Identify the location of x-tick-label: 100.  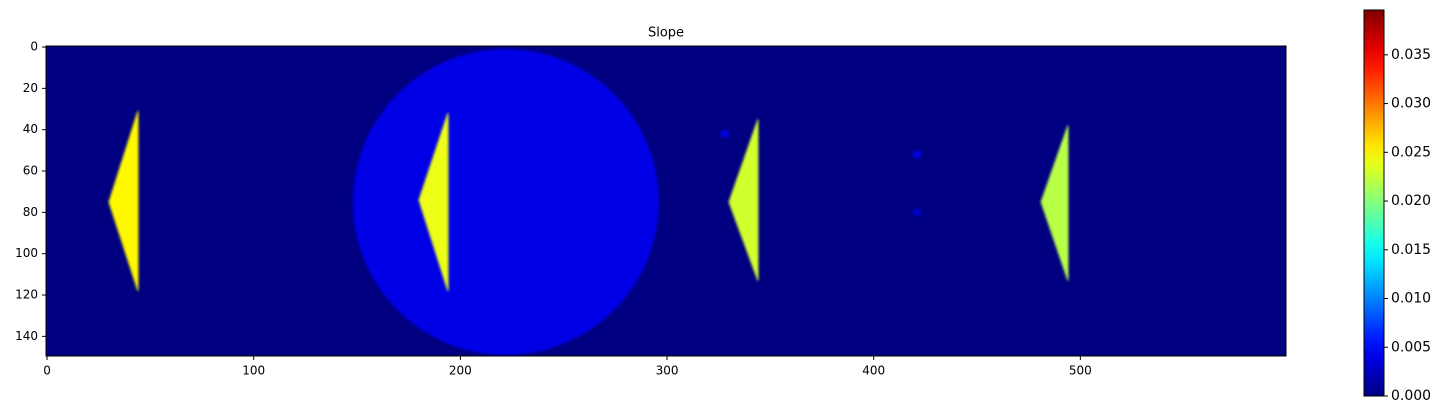
(253, 371).